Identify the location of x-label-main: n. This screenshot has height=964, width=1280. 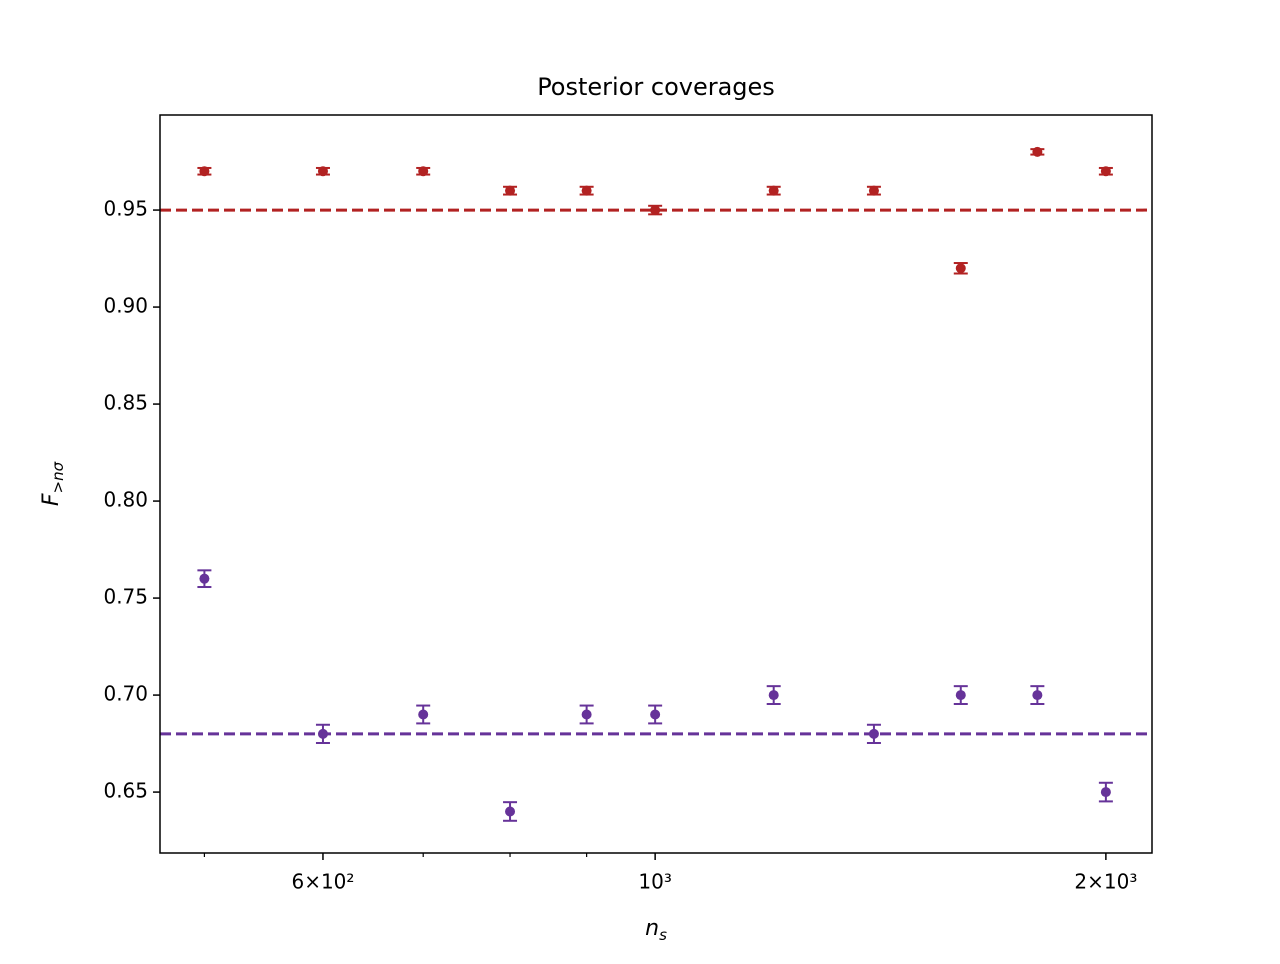
(652, 928).